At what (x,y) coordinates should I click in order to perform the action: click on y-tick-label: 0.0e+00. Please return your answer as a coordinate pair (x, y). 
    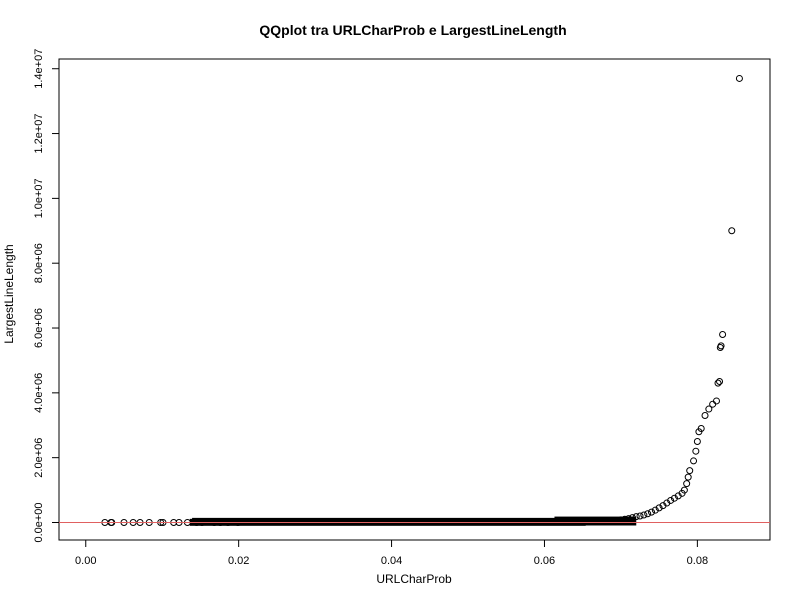
    Looking at the image, I should click on (39, 522).